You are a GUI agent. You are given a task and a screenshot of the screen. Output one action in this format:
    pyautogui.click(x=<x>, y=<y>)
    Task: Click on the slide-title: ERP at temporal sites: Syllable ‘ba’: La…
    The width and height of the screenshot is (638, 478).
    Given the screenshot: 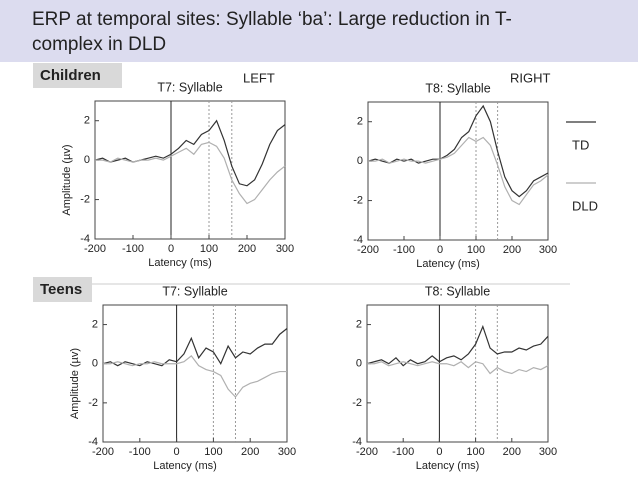 What is the action you would take?
    pyautogui.click(x=272, y=19)
    